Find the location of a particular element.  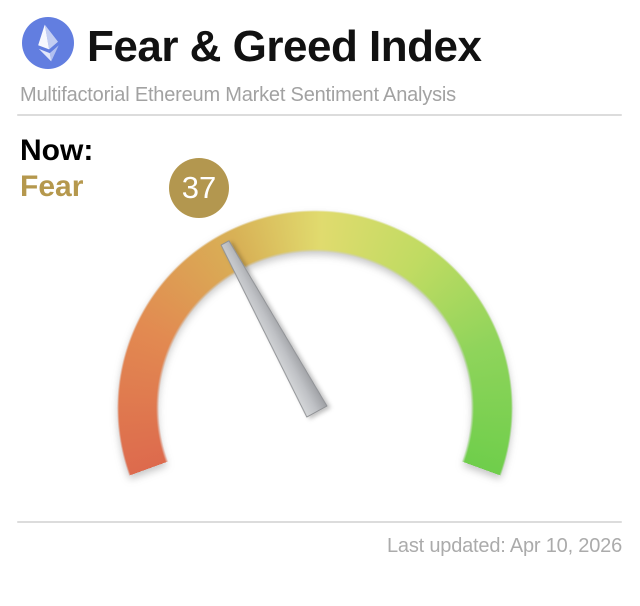

gauge-needle-layer is located at coordinates (274, 329).